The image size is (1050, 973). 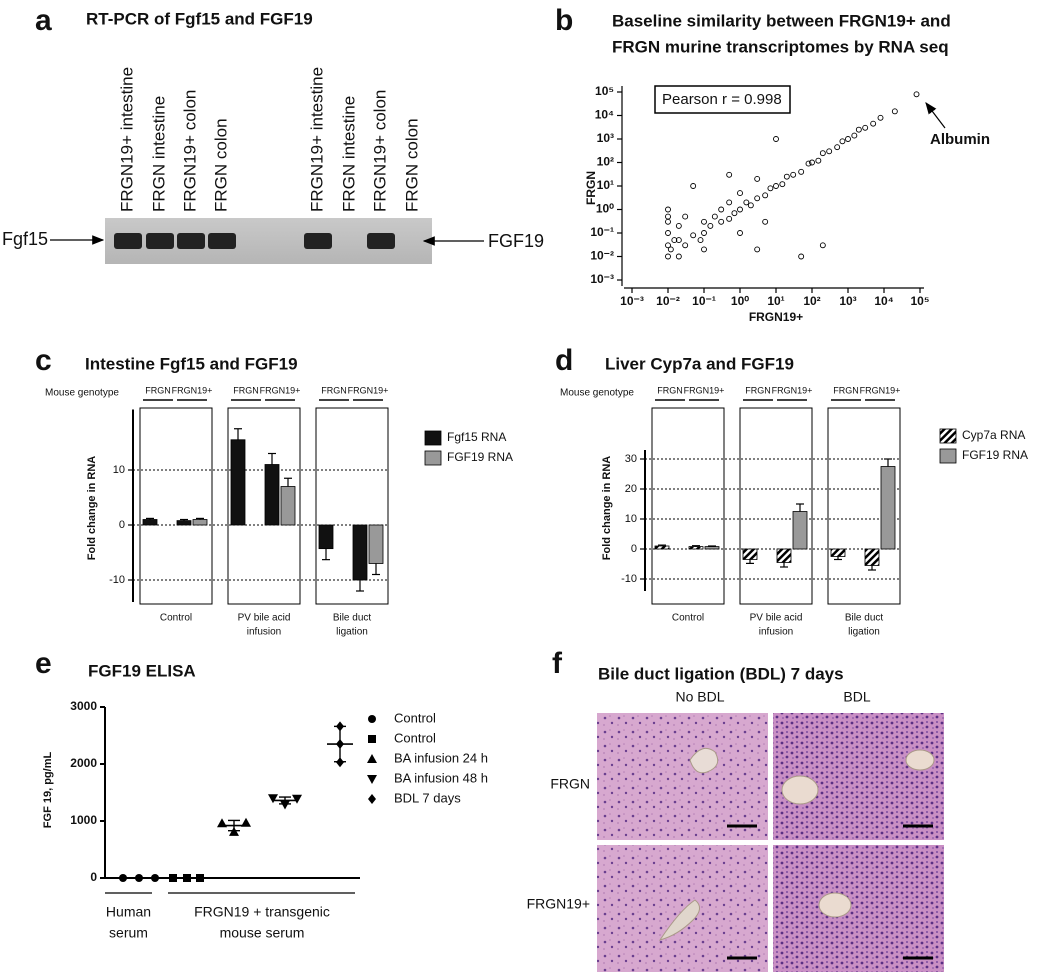 What do you see at coordinates (631, 519) in the screenshot?
I see `y-tick-label: 10` at bounding box center [631, 519].